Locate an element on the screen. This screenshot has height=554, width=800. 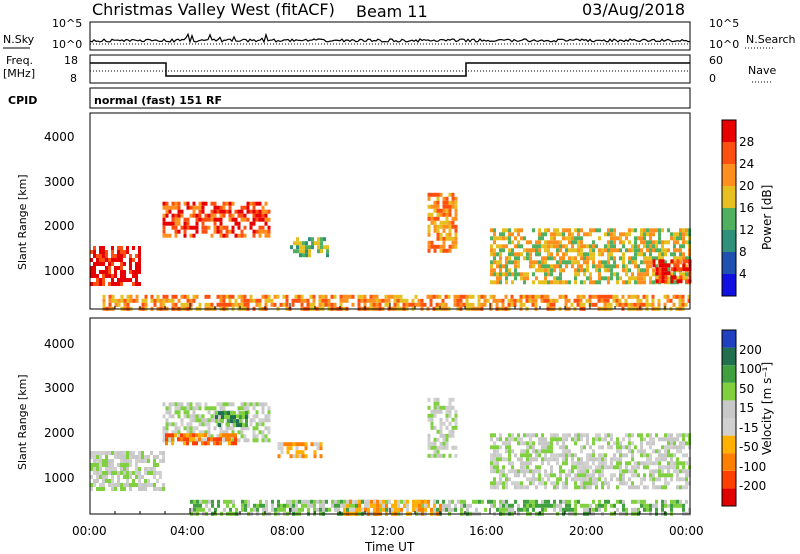
velocity-ytick-1000: 1000 is located at coordinates (59, 478).